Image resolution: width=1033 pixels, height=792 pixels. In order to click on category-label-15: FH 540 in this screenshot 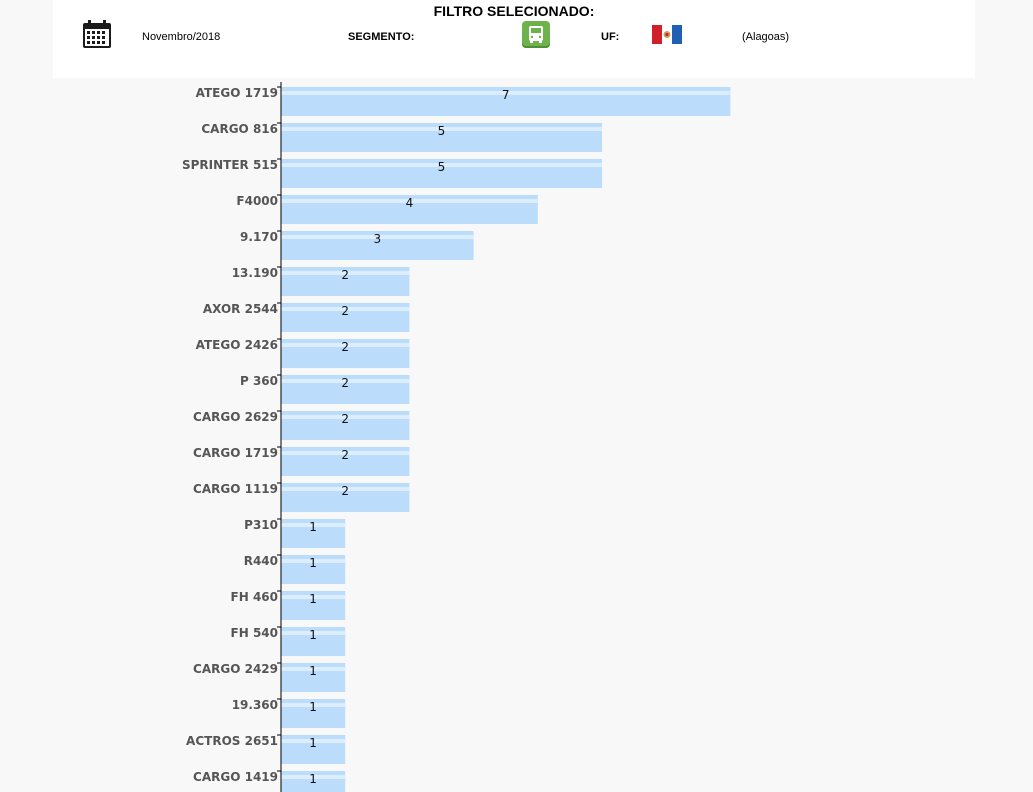, I will do `click(254, 633)`.